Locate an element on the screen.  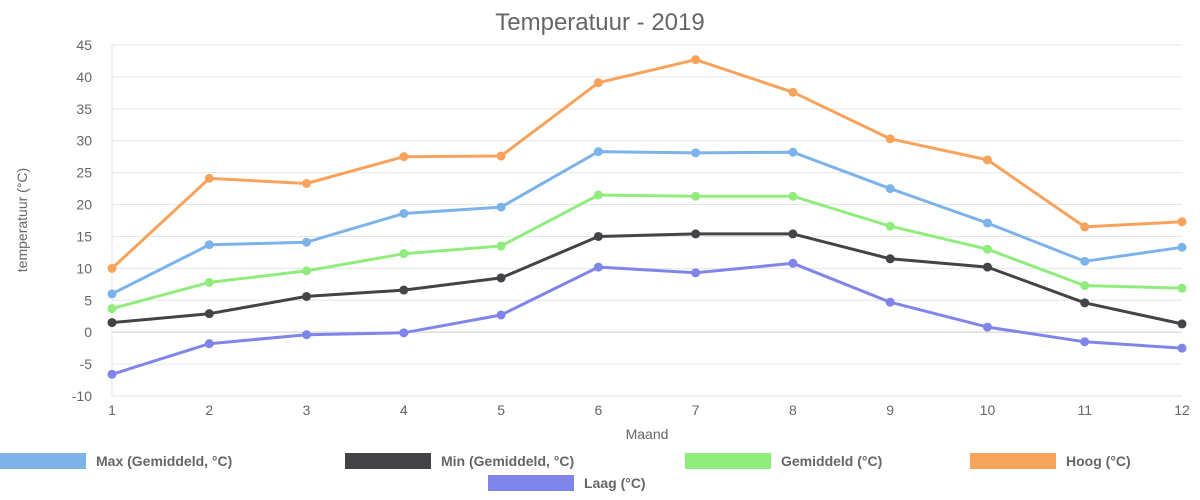
y-tick-label: 25 is located at coordinates (84, 173).